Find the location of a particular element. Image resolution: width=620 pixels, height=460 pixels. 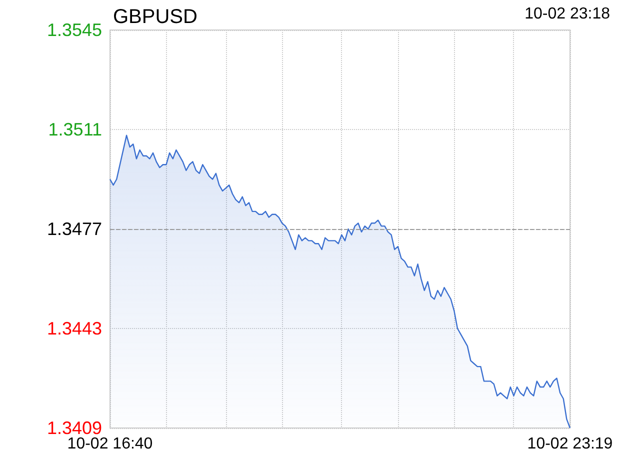

chart-title: GBPUSD is located at coordinates (155, 17).